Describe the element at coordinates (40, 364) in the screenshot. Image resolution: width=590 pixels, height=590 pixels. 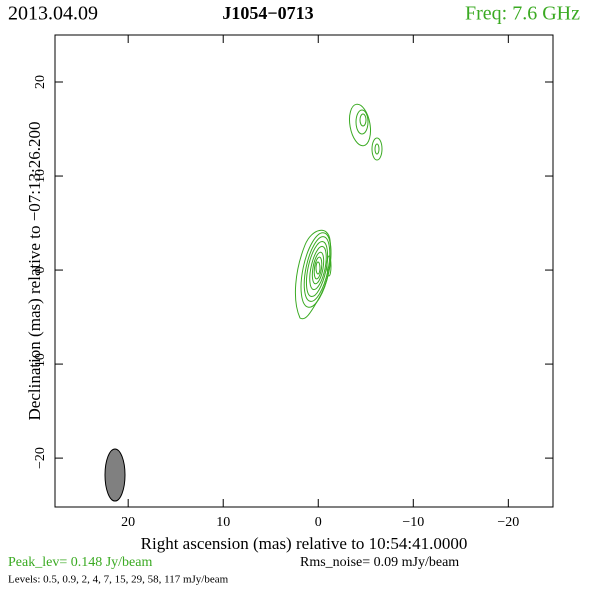
I see `y-tick-label: −10` at that location.